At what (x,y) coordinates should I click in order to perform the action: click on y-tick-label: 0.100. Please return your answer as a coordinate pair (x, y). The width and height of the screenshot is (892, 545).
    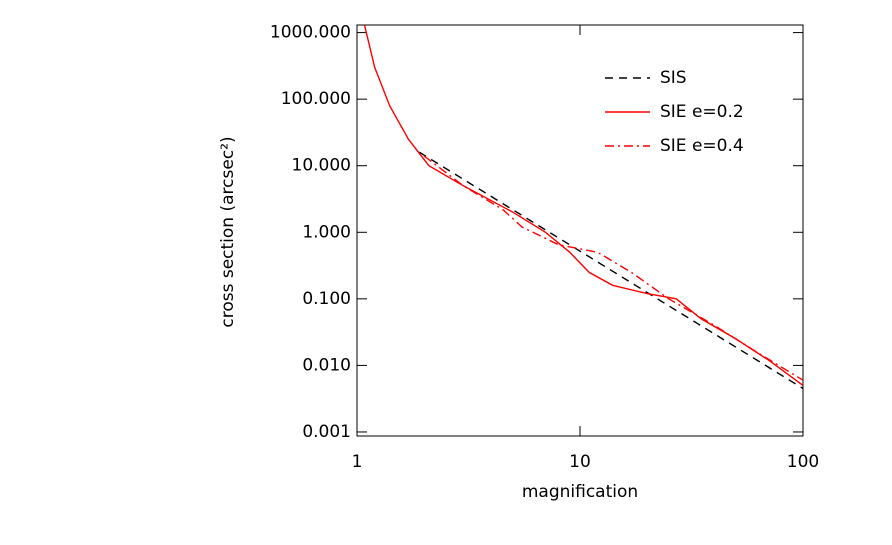
    Looking at the image, I should click on (326, 299).